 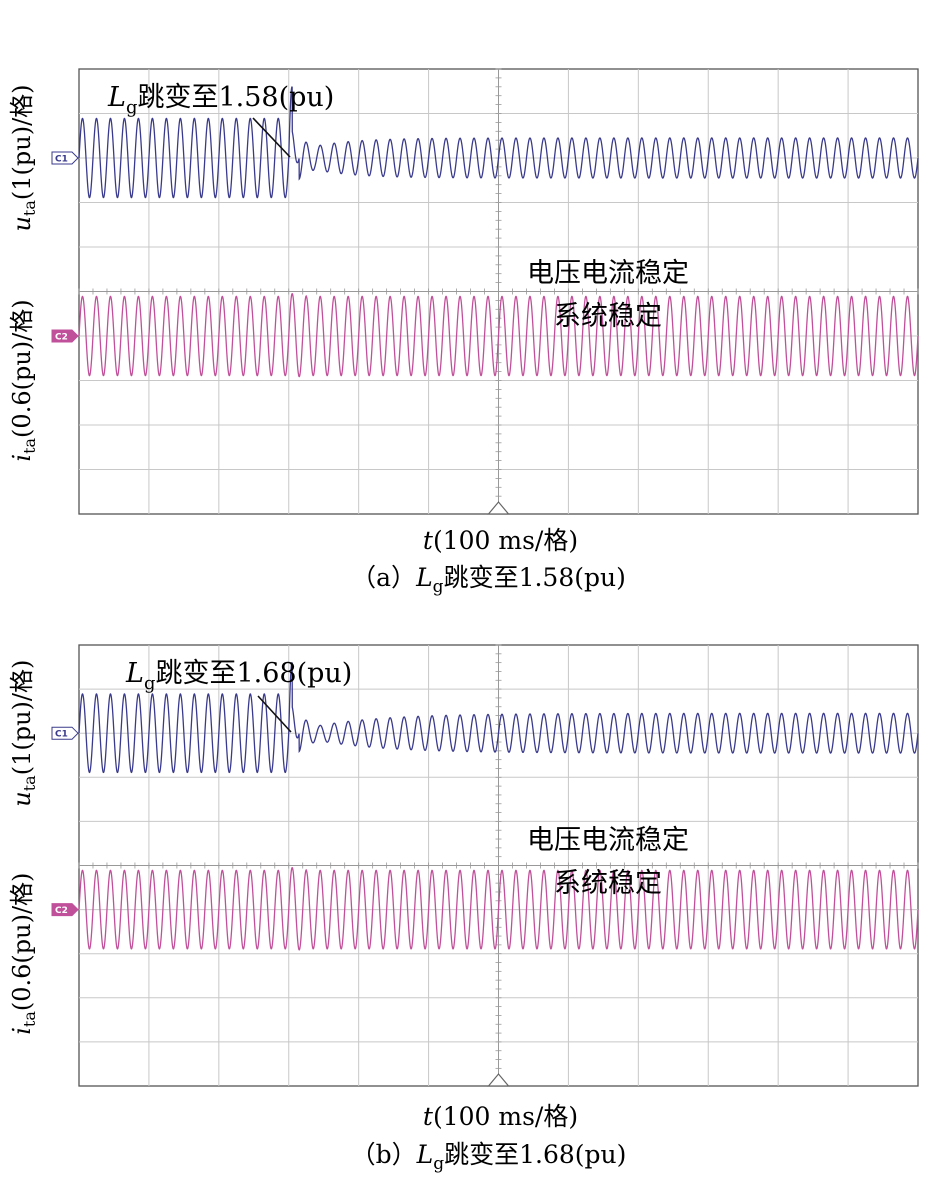 What do you see at coordinates (488, 580) in the screenshot?
I see `figure-caption: （a）Lg跳变至1.58(pu)` at bounding box center [488, 580].